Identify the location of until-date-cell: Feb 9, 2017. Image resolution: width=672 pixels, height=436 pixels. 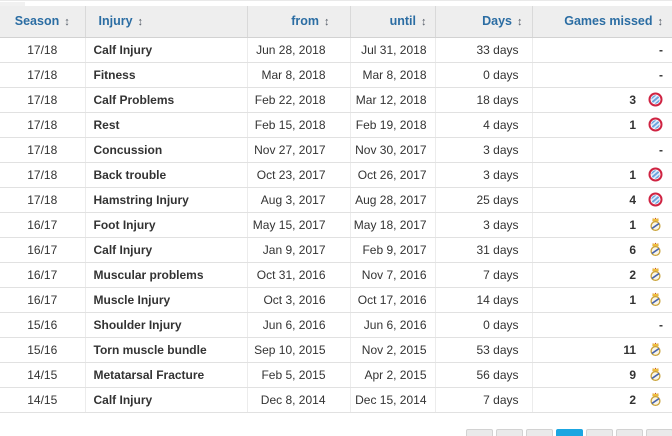
(392, 250).